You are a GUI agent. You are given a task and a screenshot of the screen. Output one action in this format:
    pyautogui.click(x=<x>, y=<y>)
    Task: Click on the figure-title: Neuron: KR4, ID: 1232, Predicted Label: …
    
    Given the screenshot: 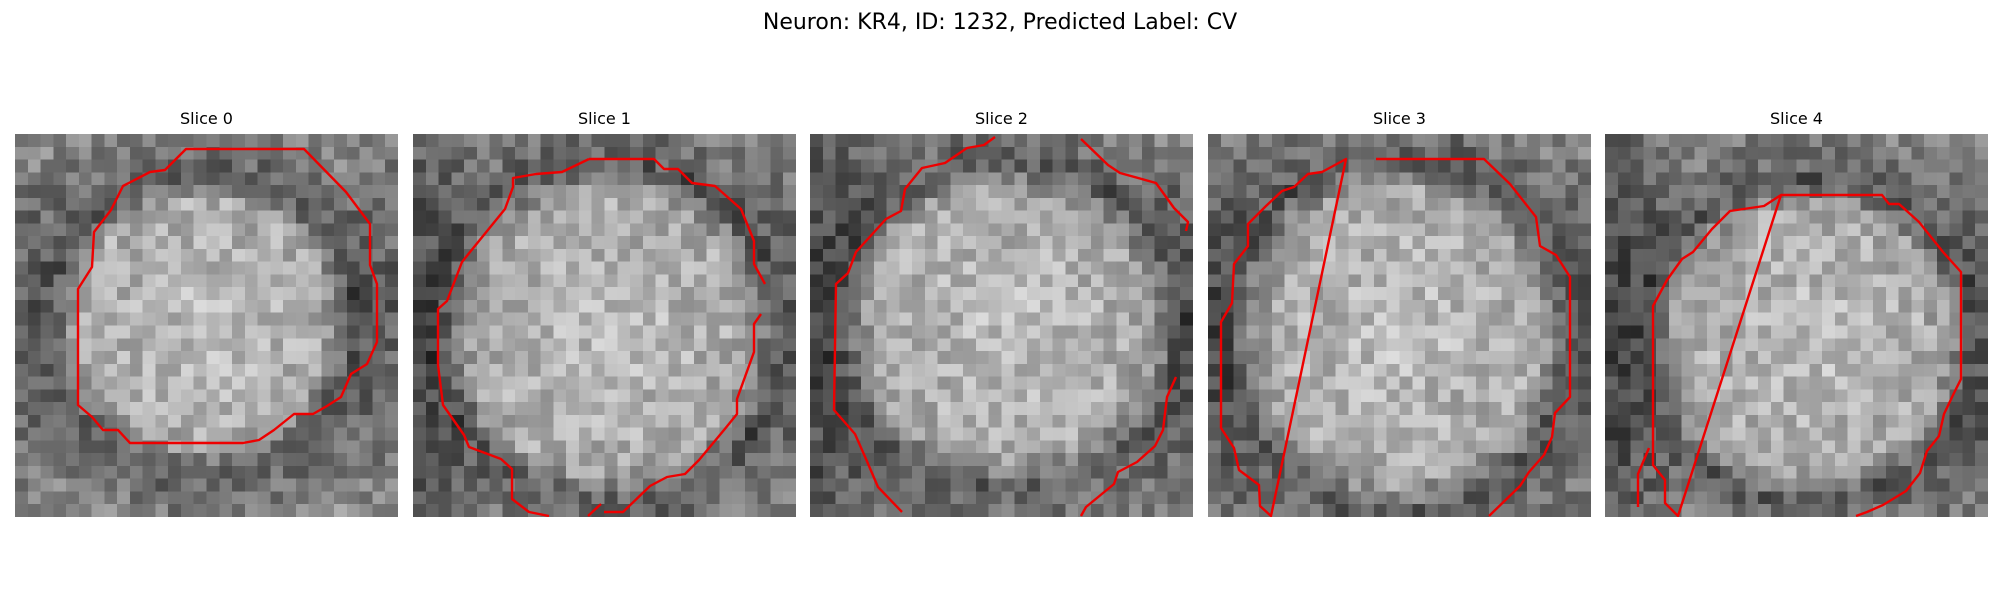 What is the action you would take?
    pyautogui.click(x=1000, y=22)
    